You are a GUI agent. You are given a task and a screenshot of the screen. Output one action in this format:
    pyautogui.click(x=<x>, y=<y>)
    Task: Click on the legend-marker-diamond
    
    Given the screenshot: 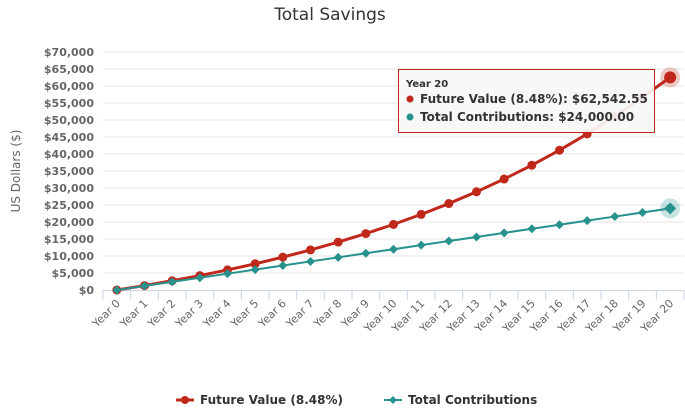 What is the action you would take?
    pyautogui.click(x=393, y=400)
    